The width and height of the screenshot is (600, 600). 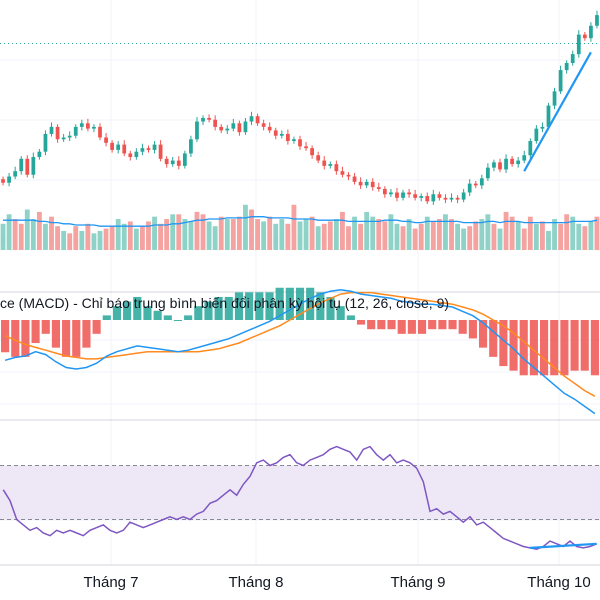 I want to click on price-trendline, so click(x=557, y=111).